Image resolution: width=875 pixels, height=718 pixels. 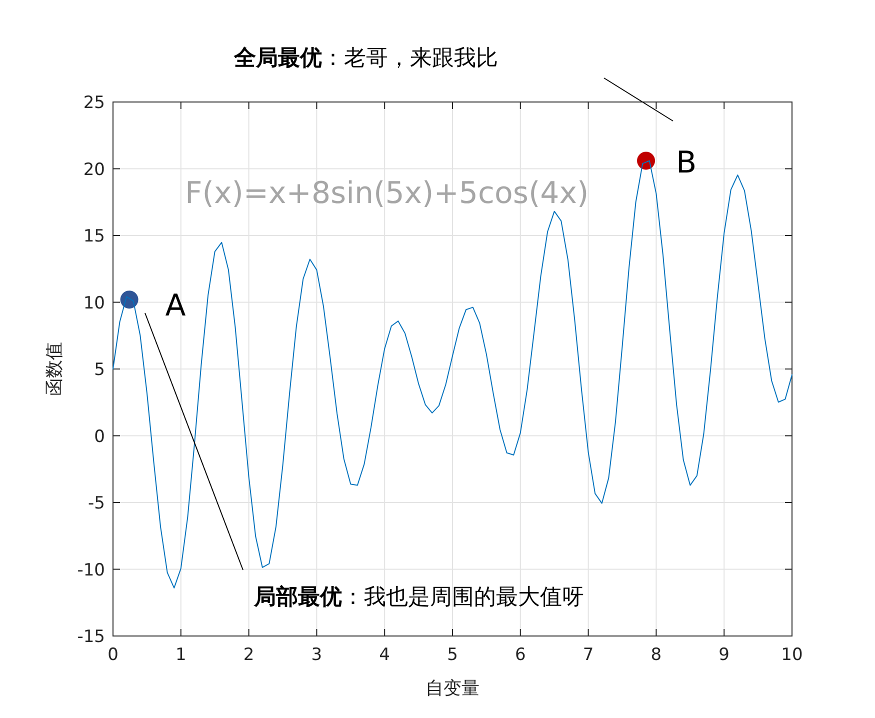 I want to click on x-tick-label: 0, so click(x=113, y=655).